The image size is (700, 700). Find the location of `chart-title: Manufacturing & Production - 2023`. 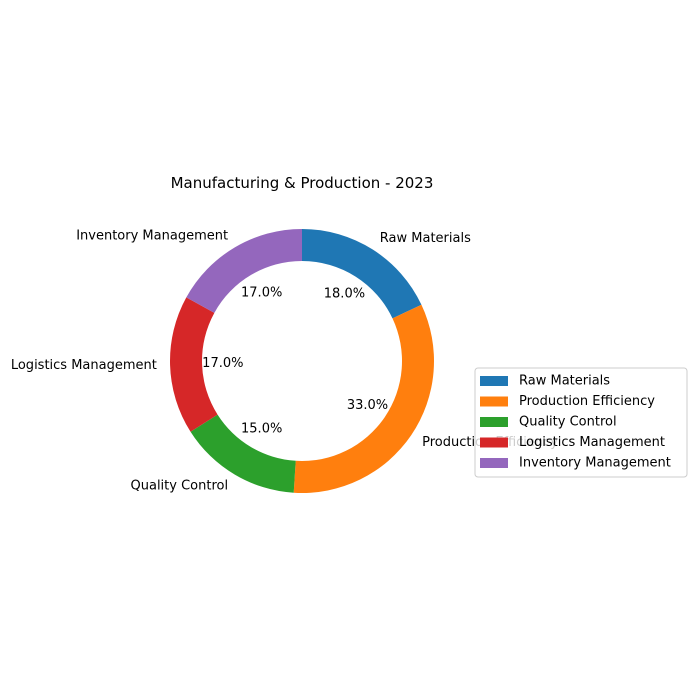

chart-title: Manufacturing & Production - 2023 is located at coordinates (302, 183).